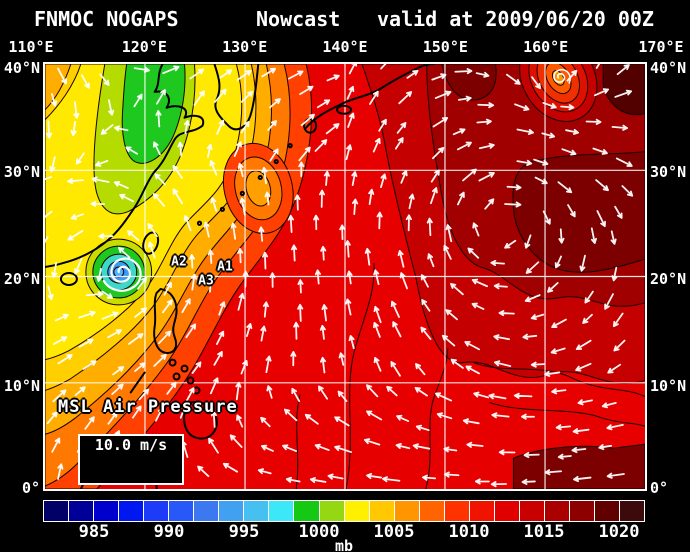 The width and height of the screenshot is (690, 552). What do you see at coordinates (131, 459) in the screenshot?
I see `wind-scale-legend: 10.0 m/s` at bounding box center [131, 459].